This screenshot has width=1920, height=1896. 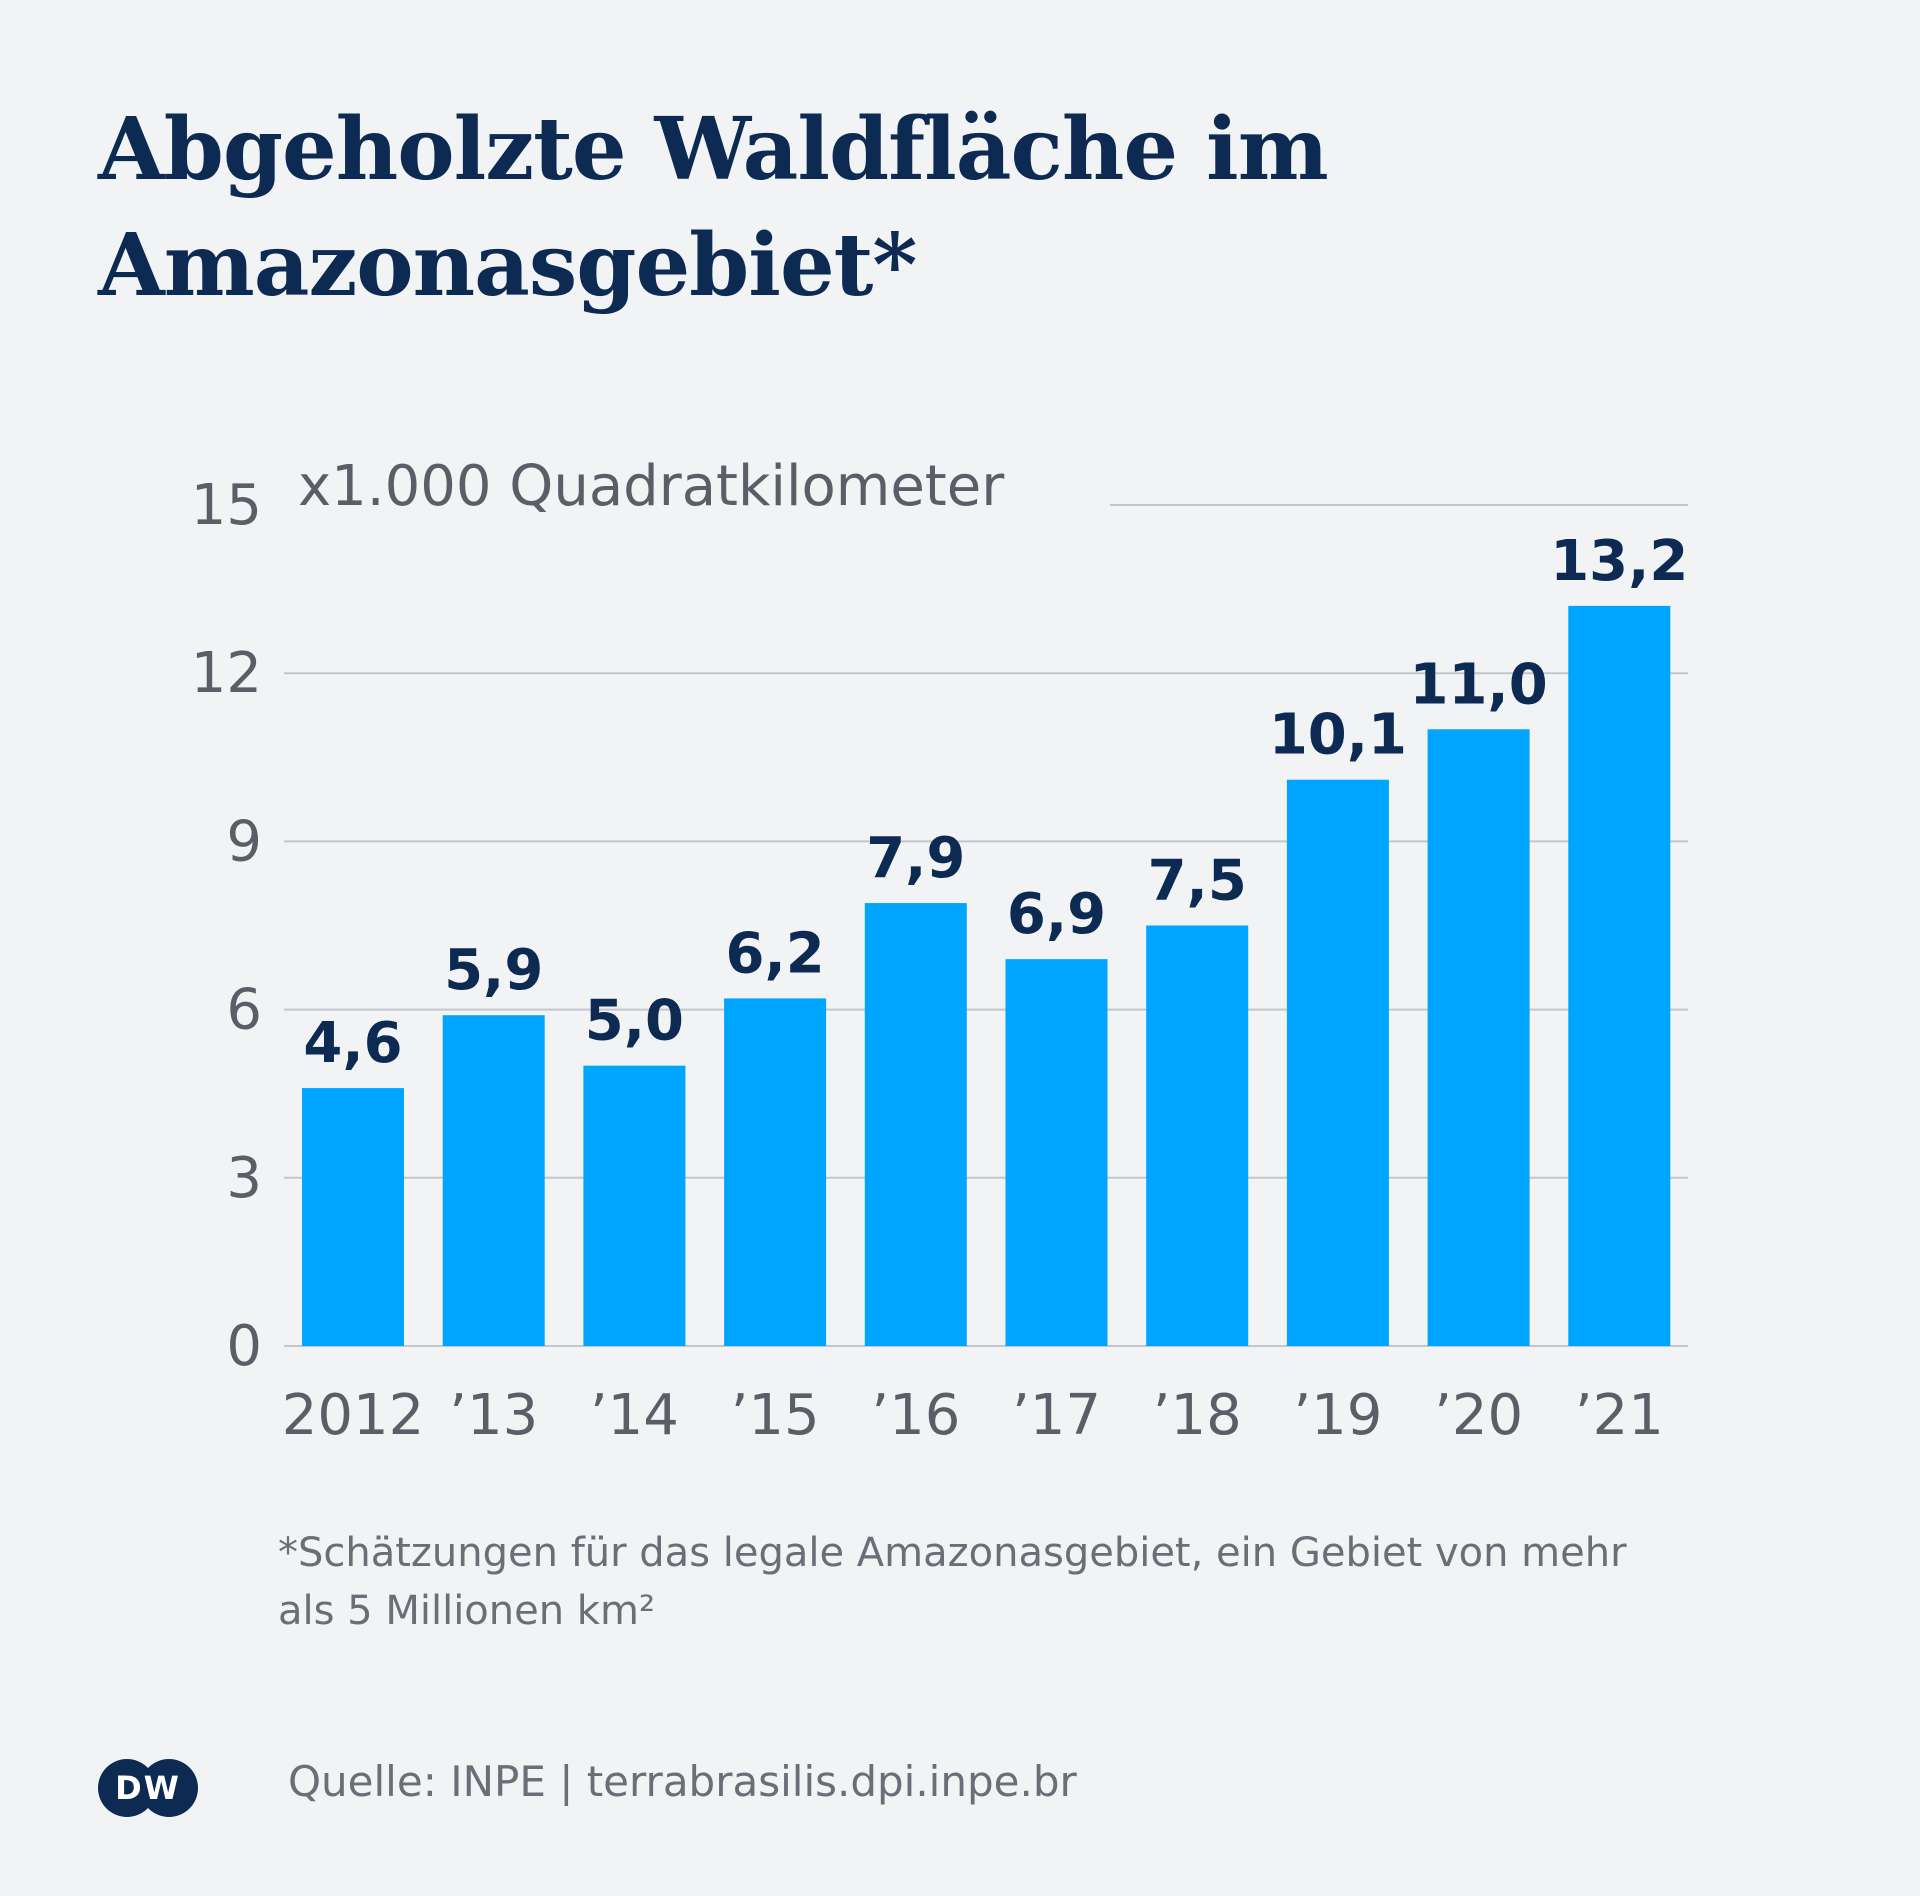 What do you see at coordinates (713, 207) in the screenshot?
I see `chart-title: Abgeholzte Waldfläche im Amazonasgebiet*` at bounding box center [713, 207].